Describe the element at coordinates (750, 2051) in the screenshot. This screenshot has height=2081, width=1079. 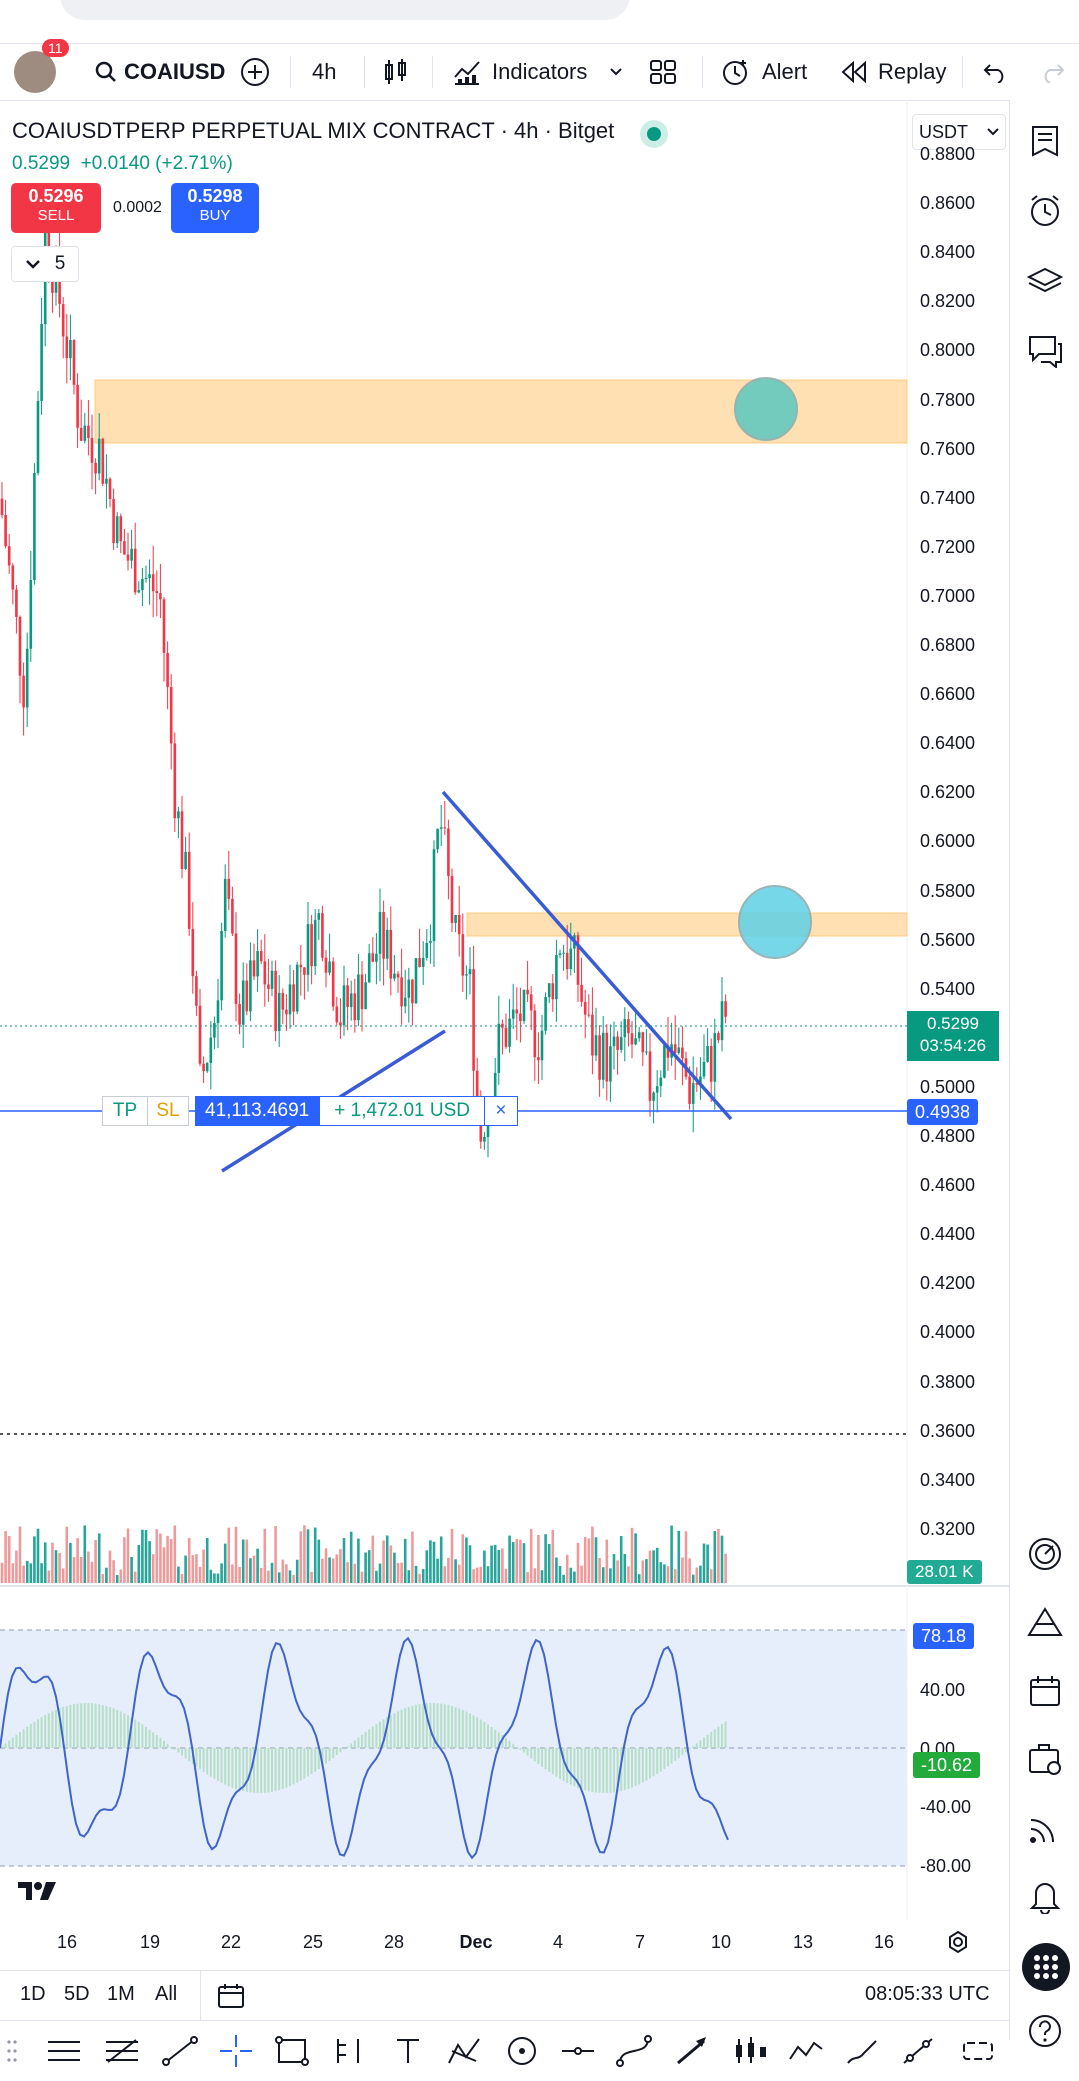
I see `candles-icon` at that location.